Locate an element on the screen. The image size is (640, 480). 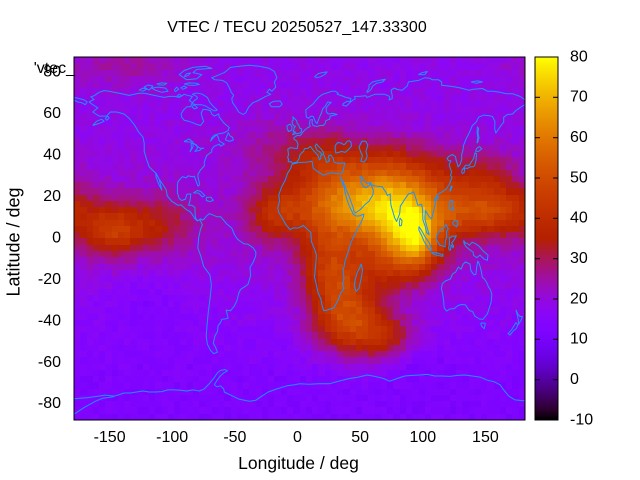
svg-text: 100 is located at coordinates (422, 437).